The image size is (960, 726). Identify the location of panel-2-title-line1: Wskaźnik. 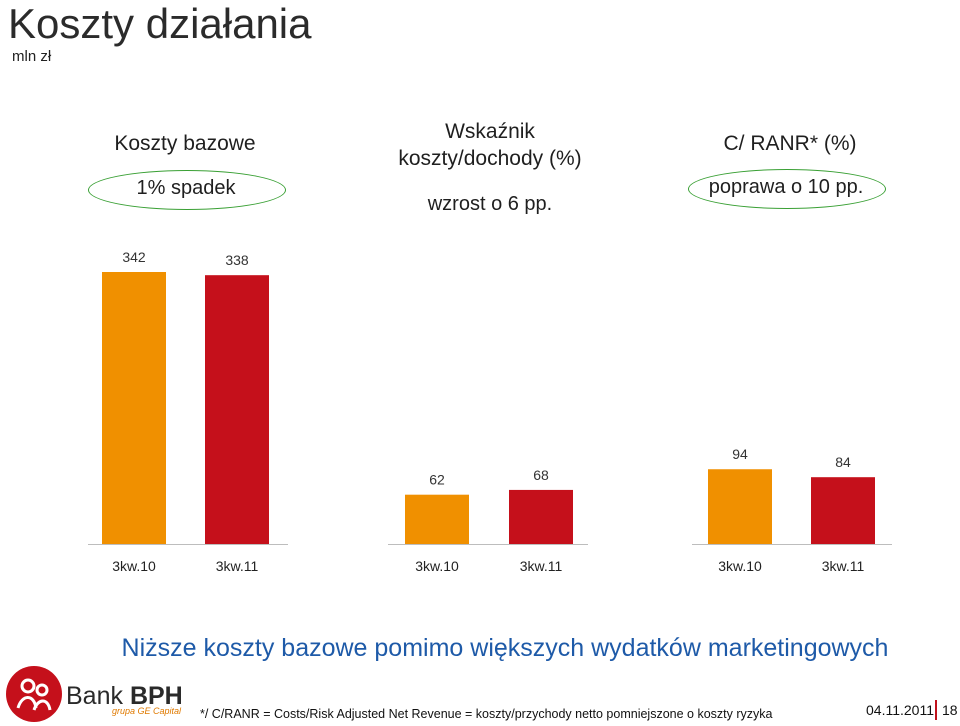
(490, 131).